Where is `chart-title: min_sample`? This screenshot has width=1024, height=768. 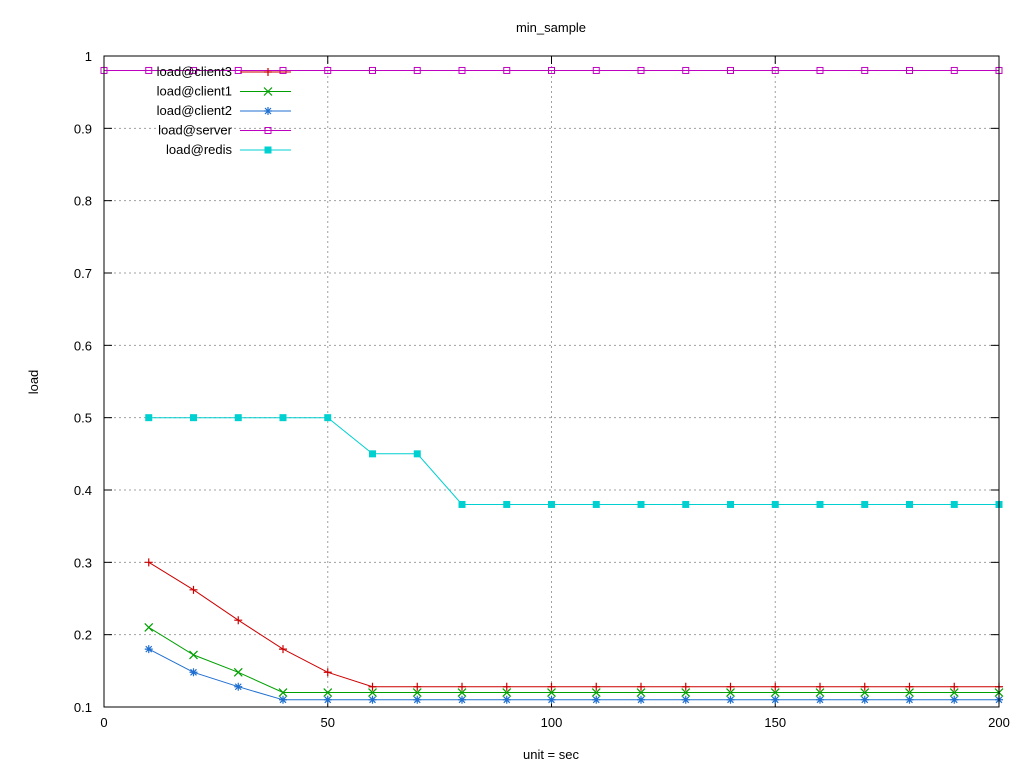 chart-title: min_sample is located at coordinates (551, 27).